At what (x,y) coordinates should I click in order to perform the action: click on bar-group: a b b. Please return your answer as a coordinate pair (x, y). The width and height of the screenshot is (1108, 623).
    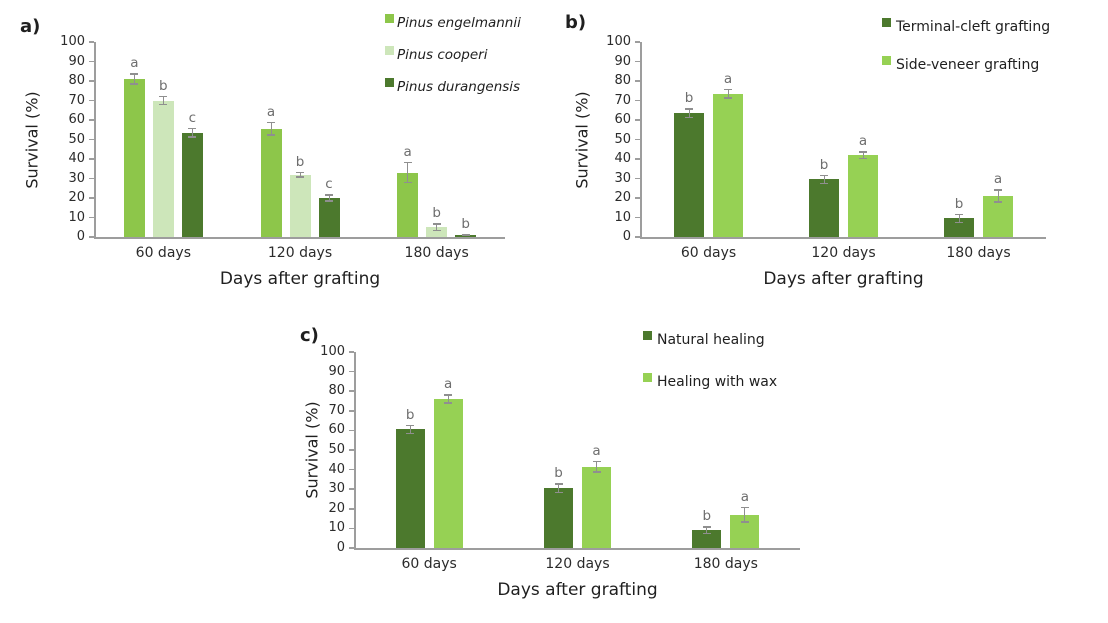
    Looking at the image, I should click on (437, 139).